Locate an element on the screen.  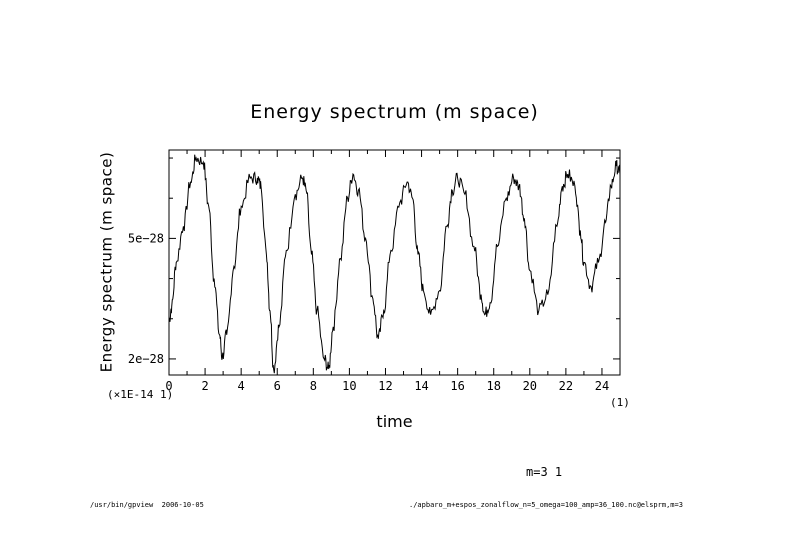
x-tick-label: 12 is located at coordinates (385, 386).